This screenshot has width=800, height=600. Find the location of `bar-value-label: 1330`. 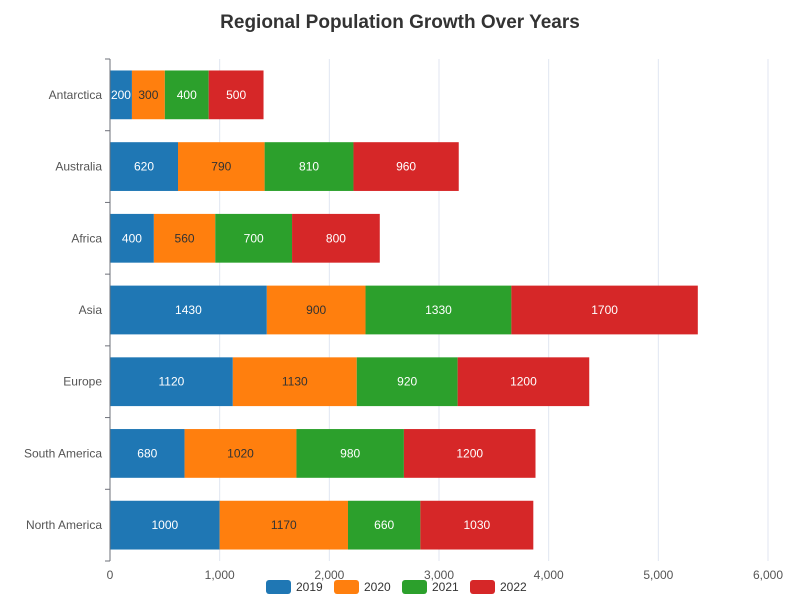

bar-value-label: 1330 is located at coordinates (438, 310).